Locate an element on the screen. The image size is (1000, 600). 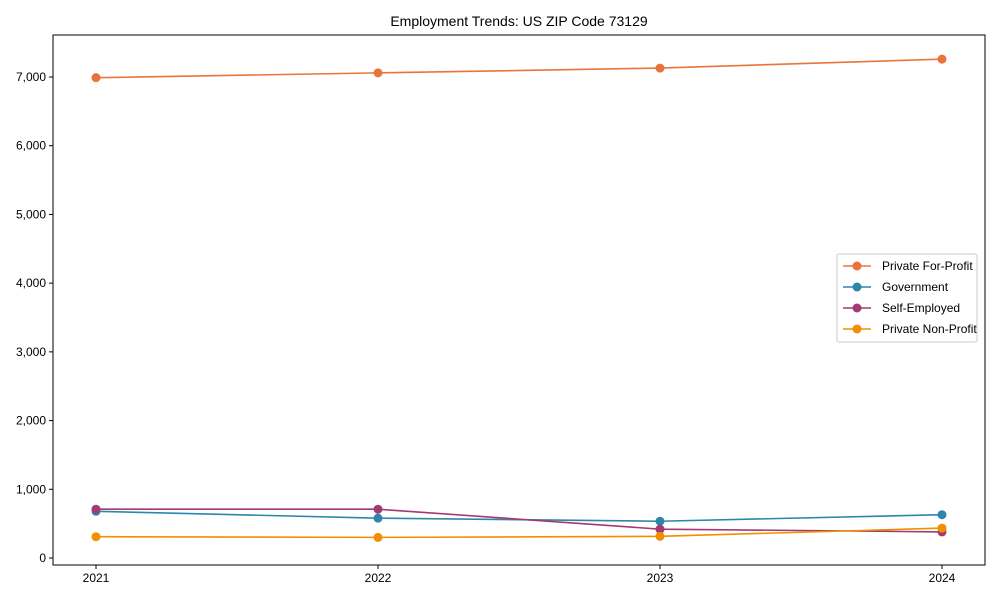
legend-label: Government is located at coordinates (915, 287).